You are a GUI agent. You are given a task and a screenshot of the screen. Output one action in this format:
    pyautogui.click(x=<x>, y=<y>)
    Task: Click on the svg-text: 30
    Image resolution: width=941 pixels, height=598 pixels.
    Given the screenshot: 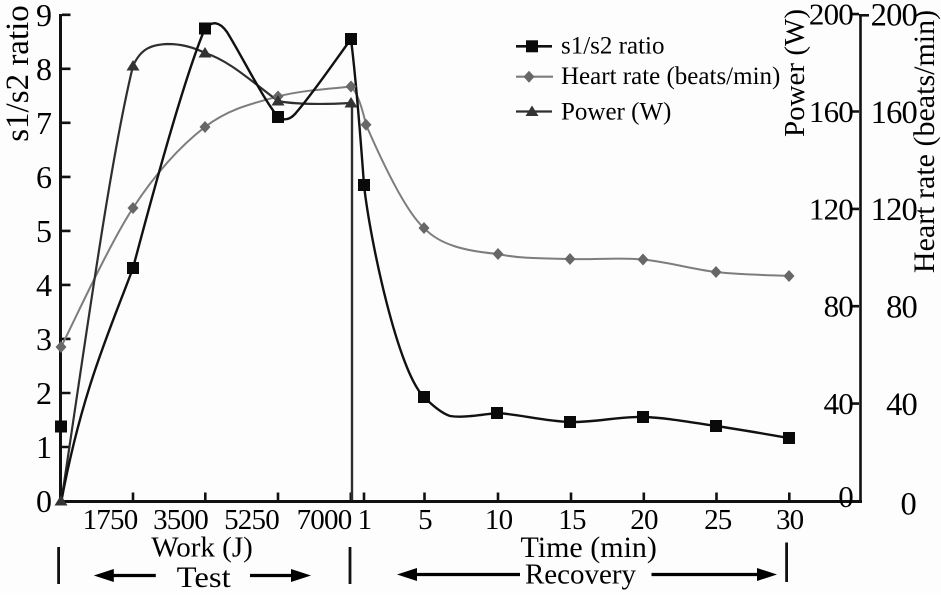 What is the action you would take?
    pyautogui.click(x=790, y=520)
    